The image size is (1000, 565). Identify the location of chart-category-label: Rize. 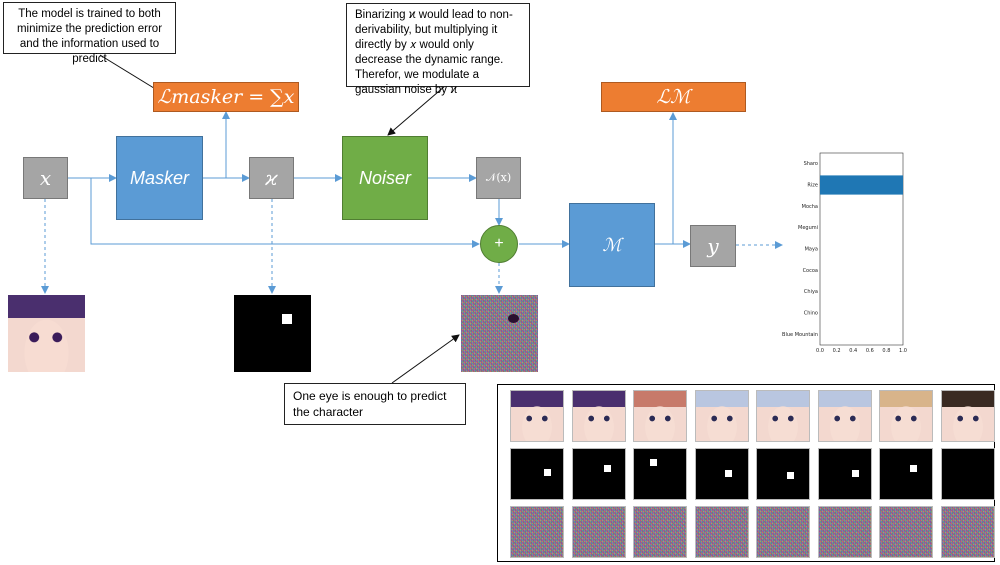
(812, 186).